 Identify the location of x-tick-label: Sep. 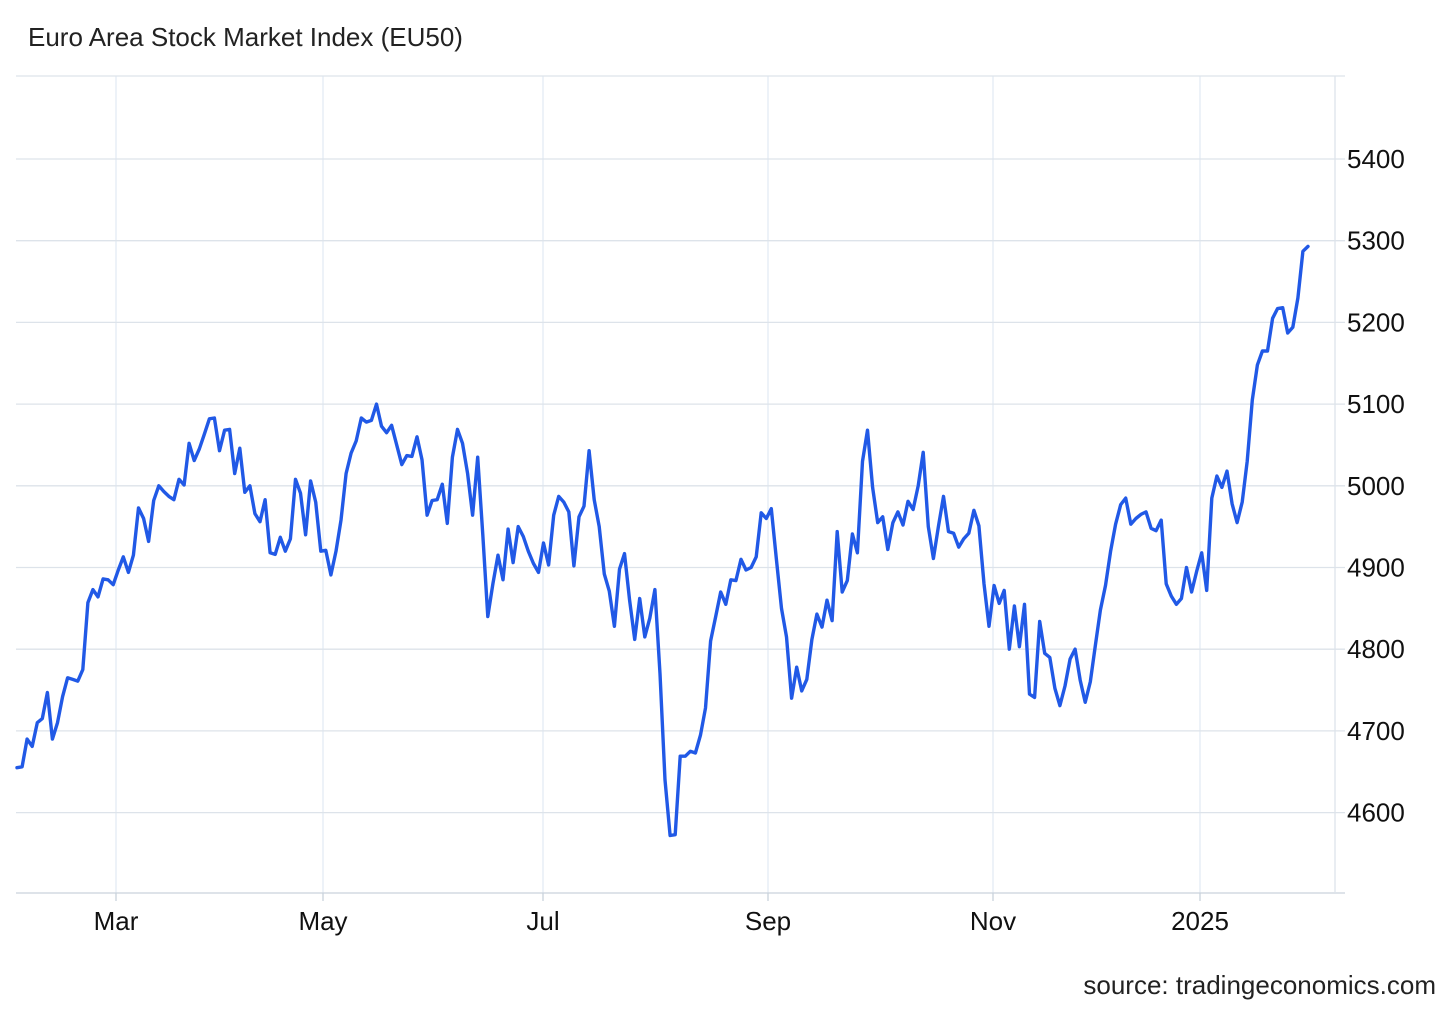
(768, 921).